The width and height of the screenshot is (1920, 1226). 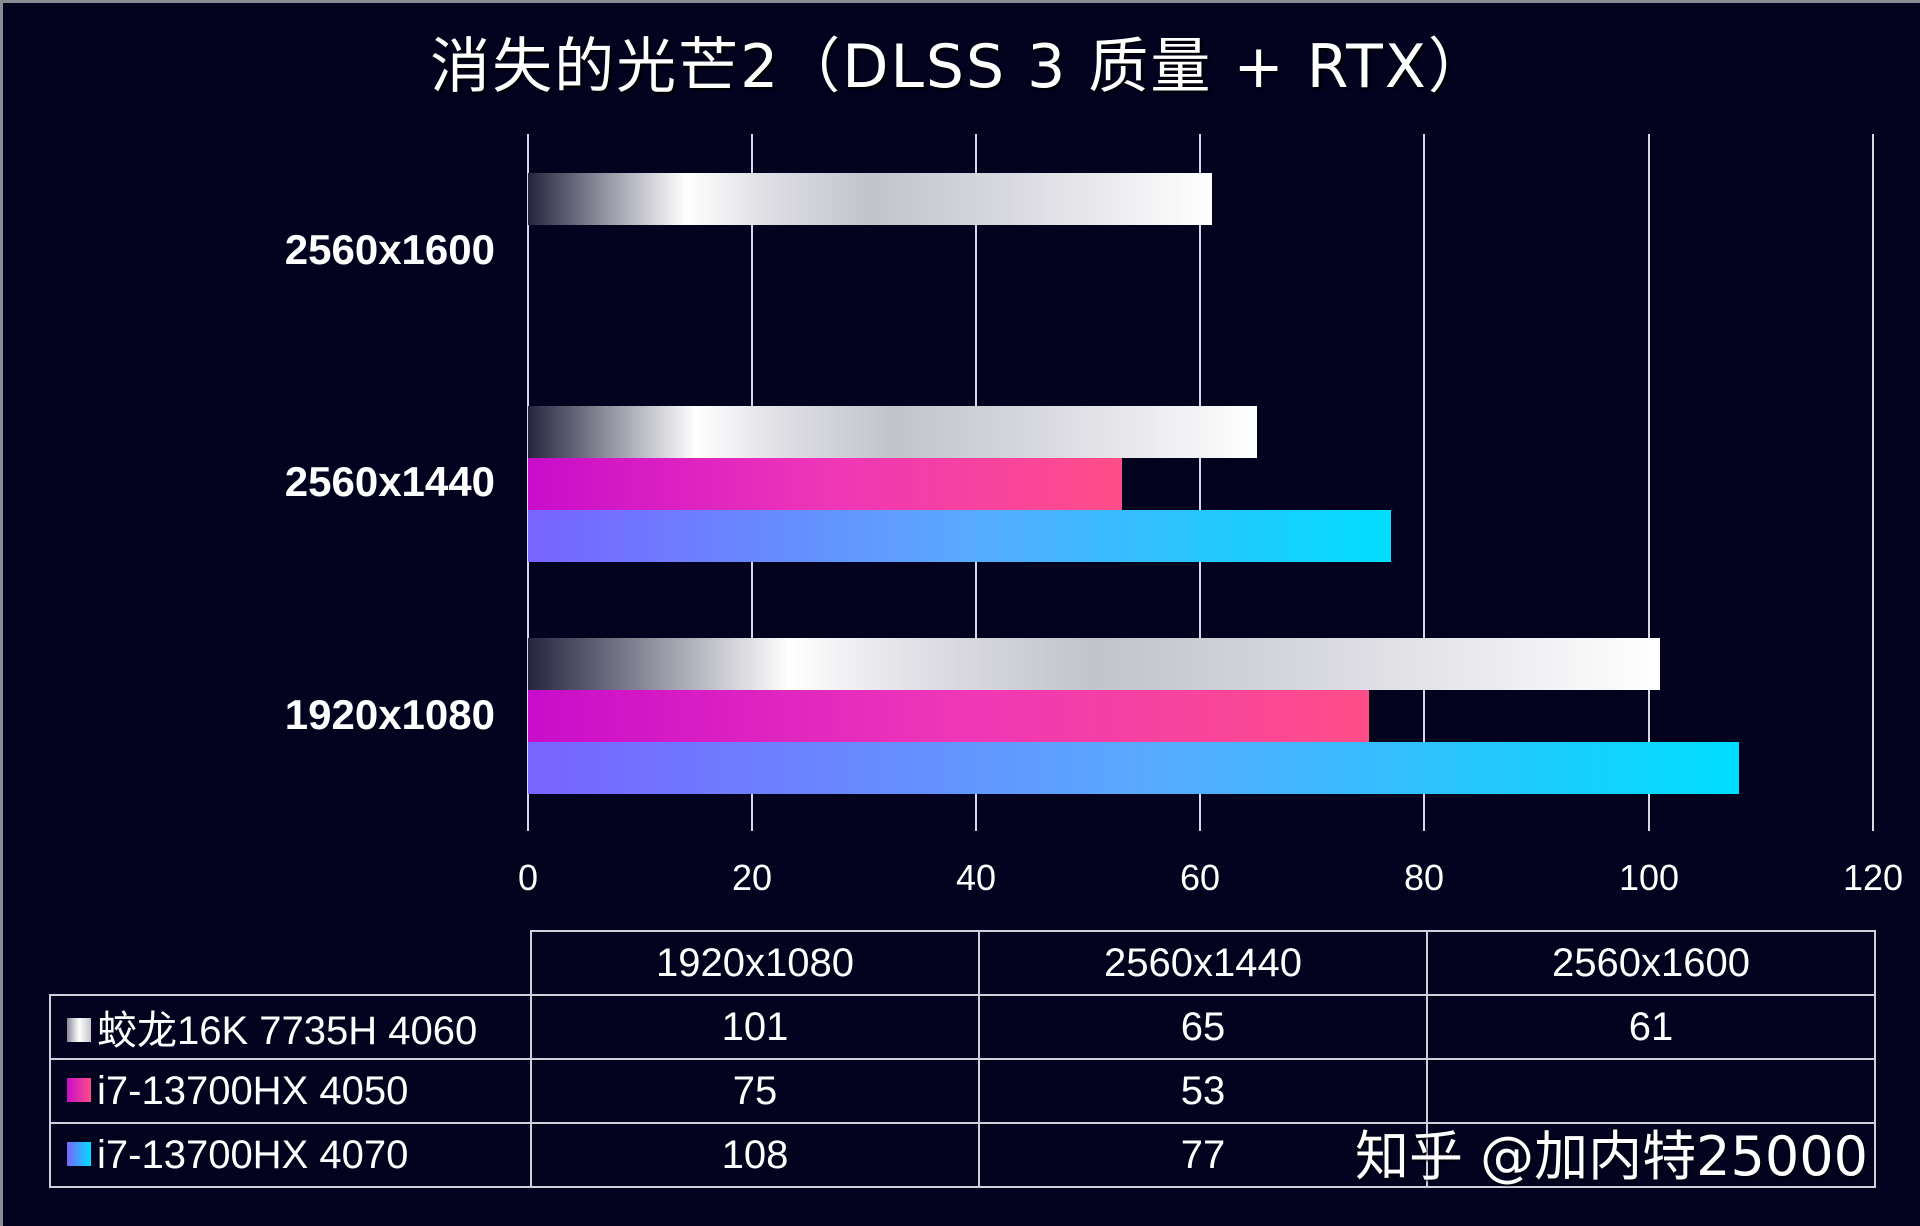 I want to click on series-name: i7-13700HX 4070, so click(x=253, y=1154).